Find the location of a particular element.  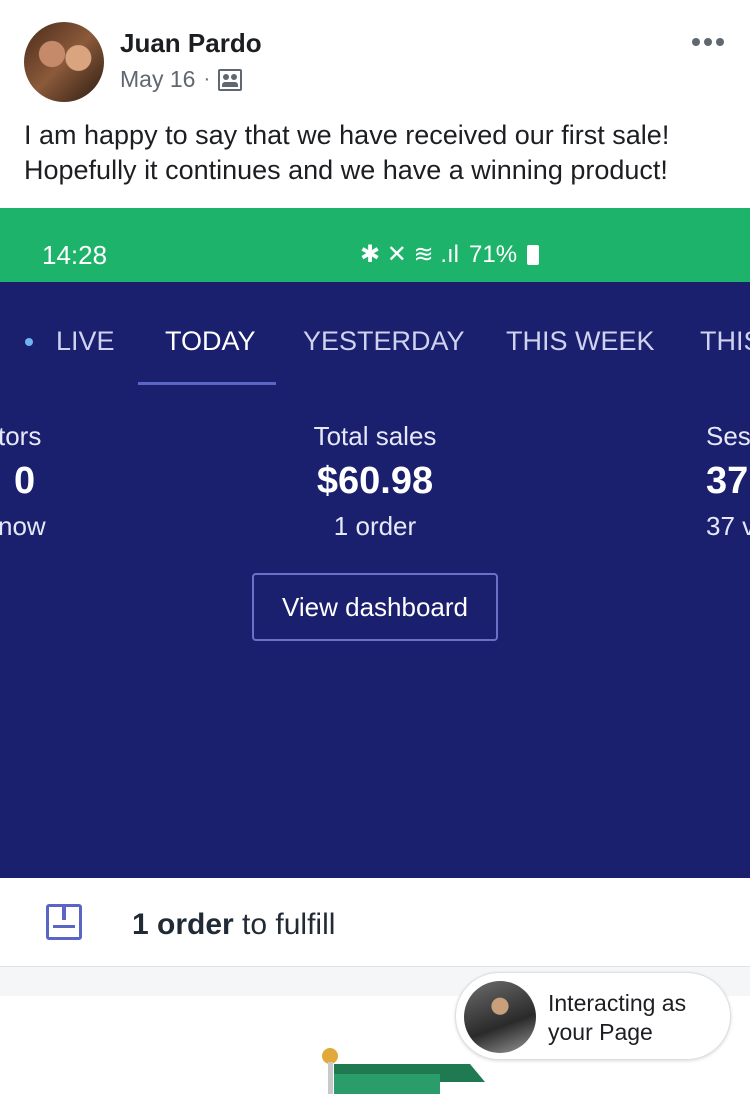

stat-value: 0 is located at coordinates (25, 481).